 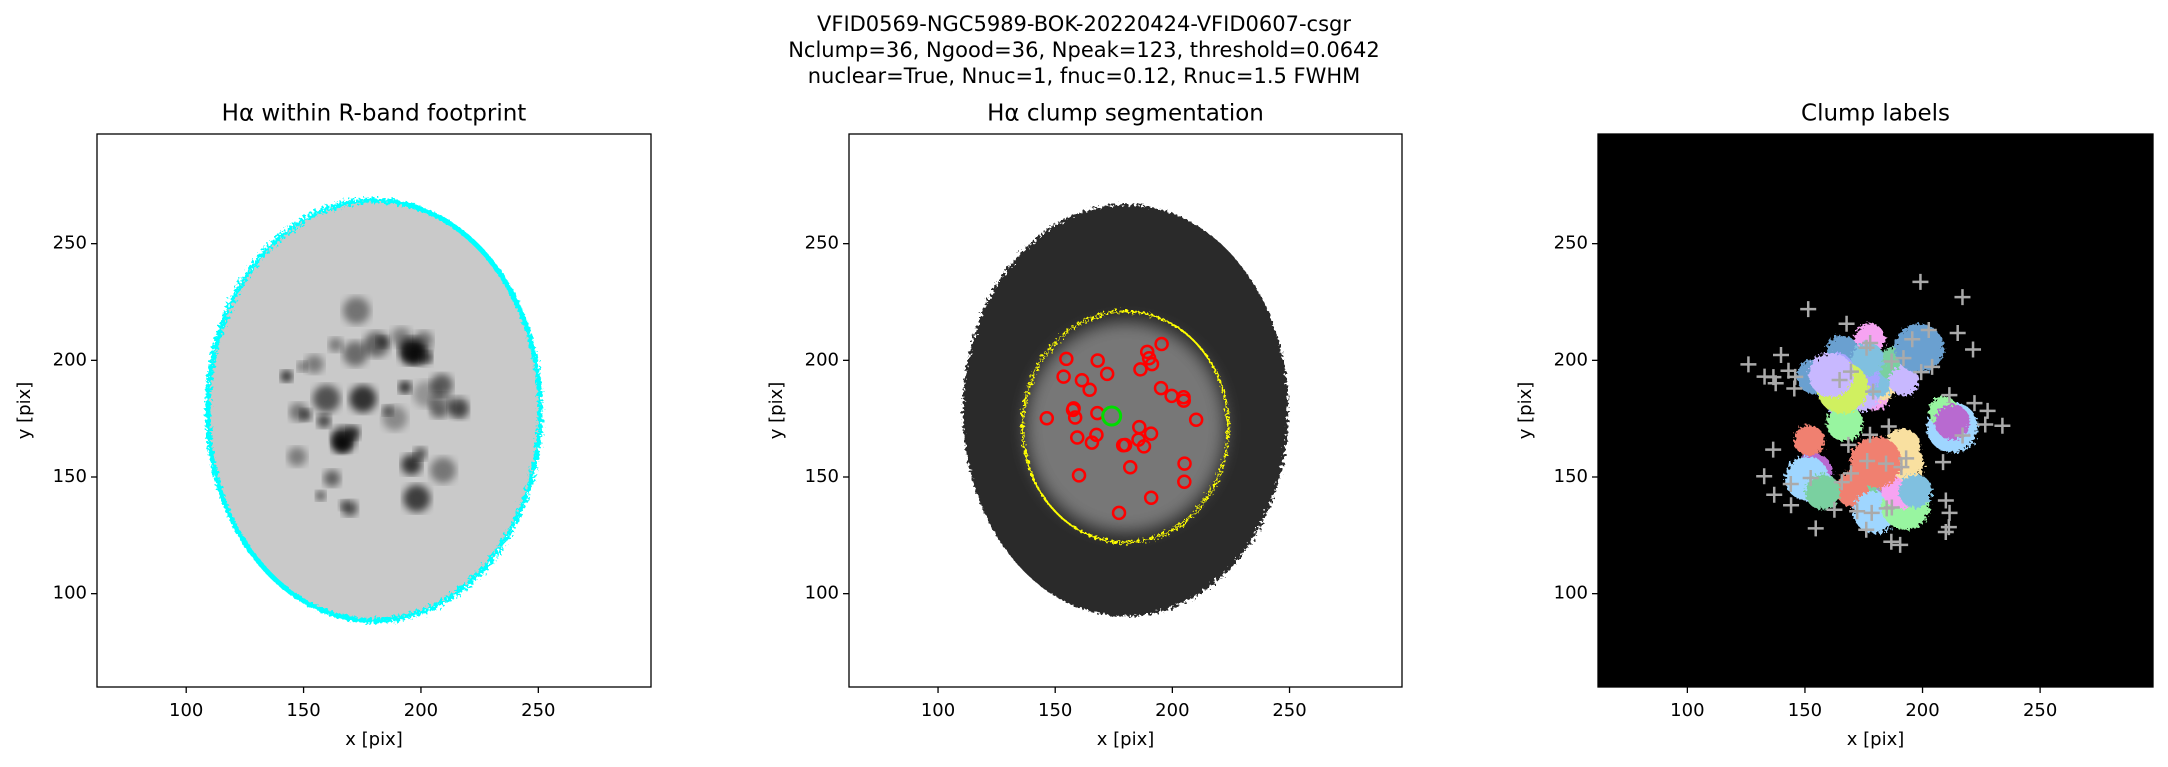 What do you see at coordinates (1875, 114) in the screenshot?
I see `panel-title: Clump labels` at bounding box center [1875, 114].